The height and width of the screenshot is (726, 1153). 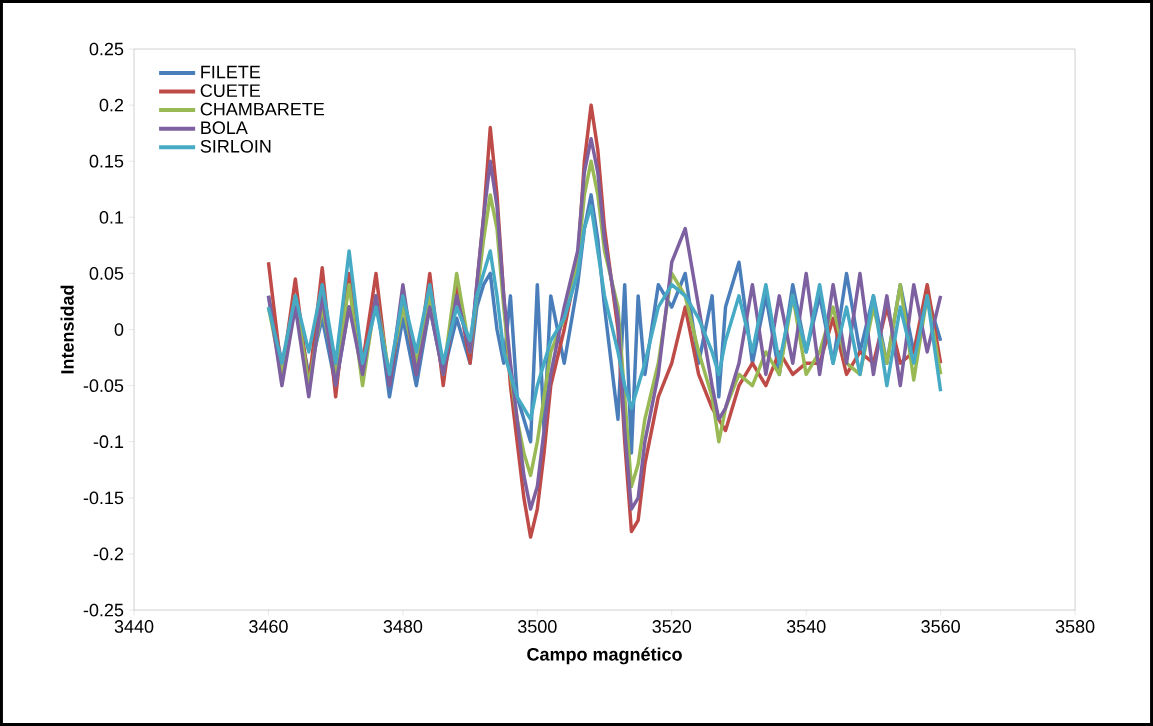 I want to click on x-tick-label: 3500, so click(x=537, y=626).